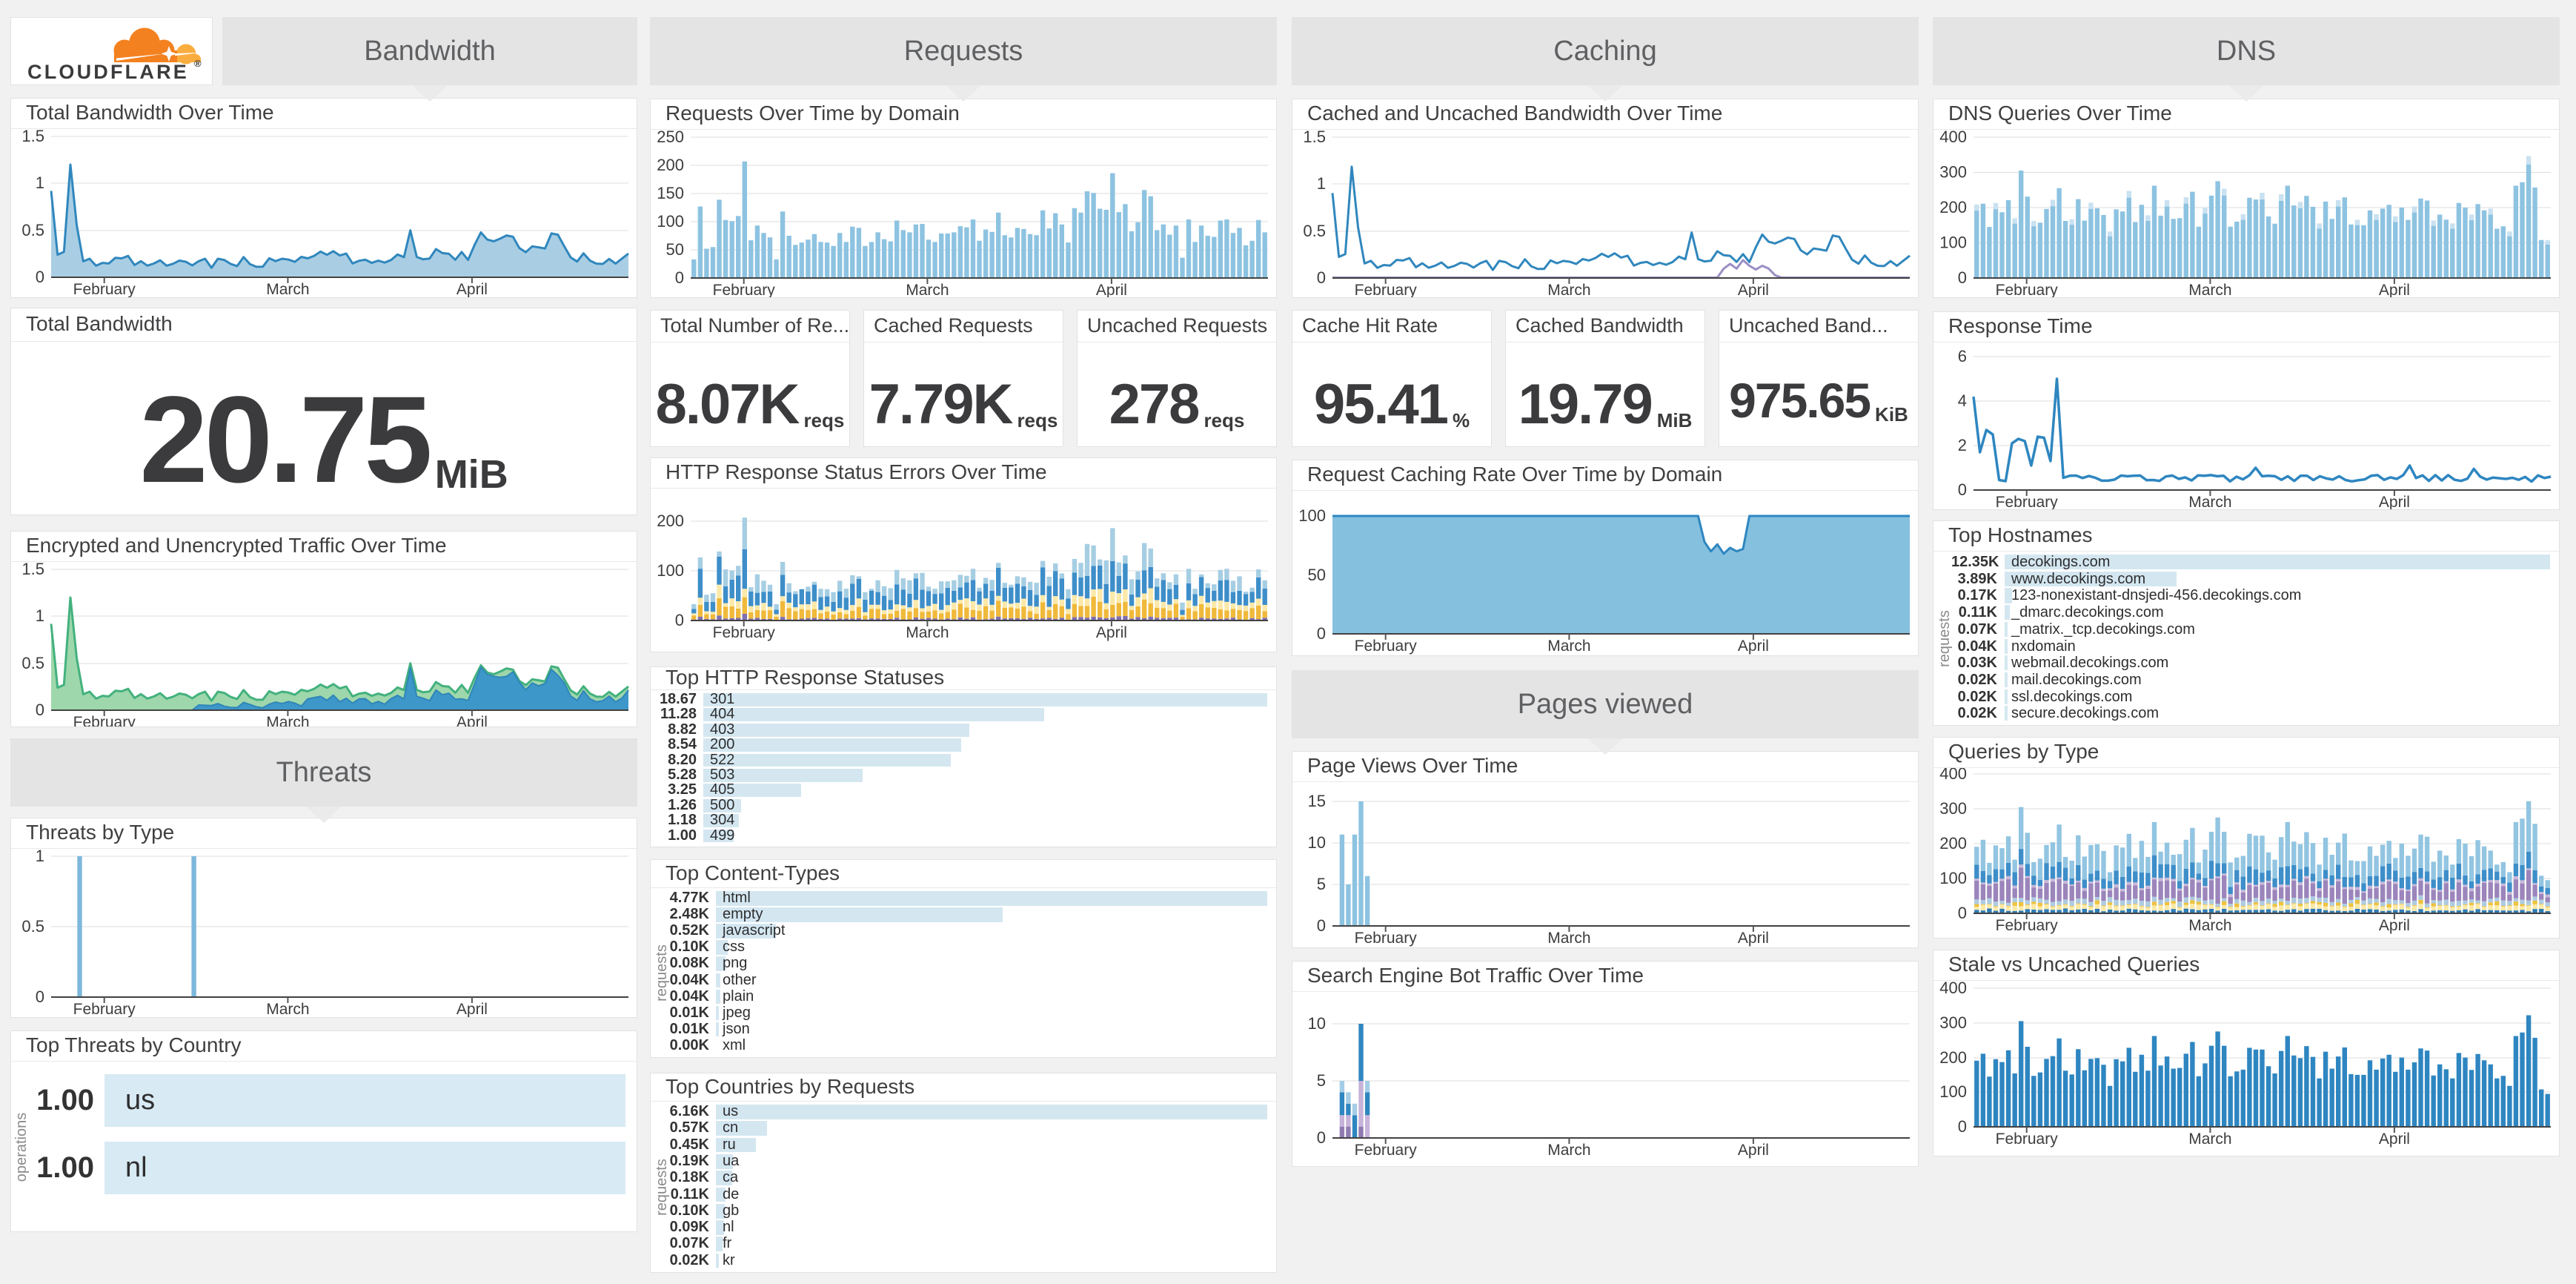  I want to click on svg-text: CLOUDFLARE, so click(108, 71).